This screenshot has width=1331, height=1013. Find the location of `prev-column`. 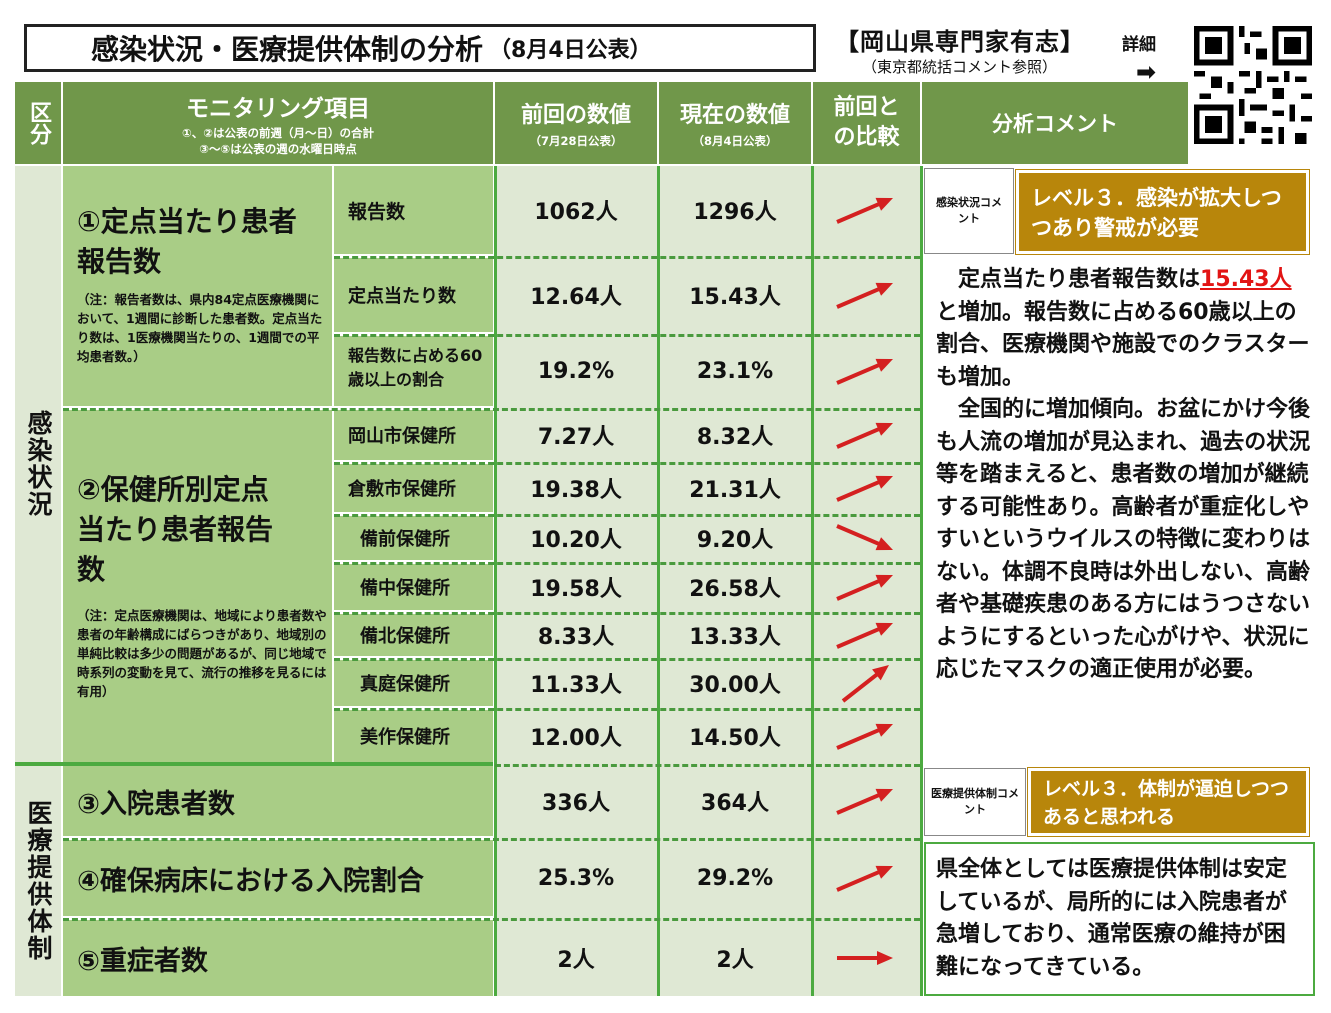

prev-column is located at coordinates (576, 581).